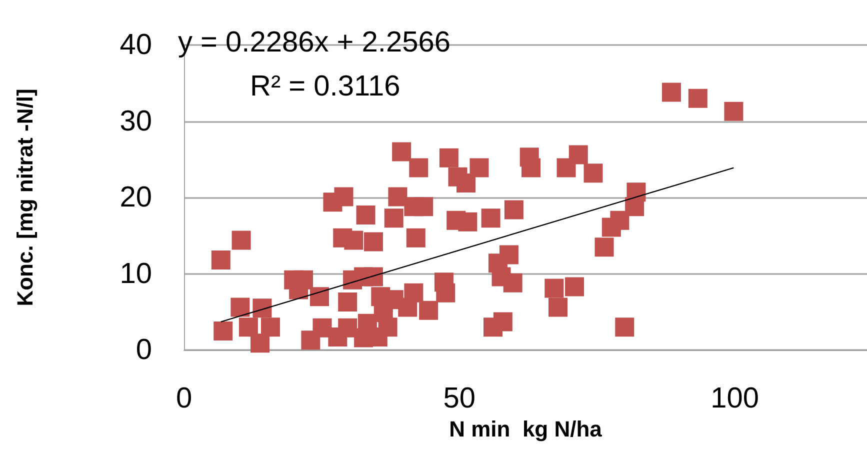  I want to click on x-tick-label: 0, so click(184, 398).